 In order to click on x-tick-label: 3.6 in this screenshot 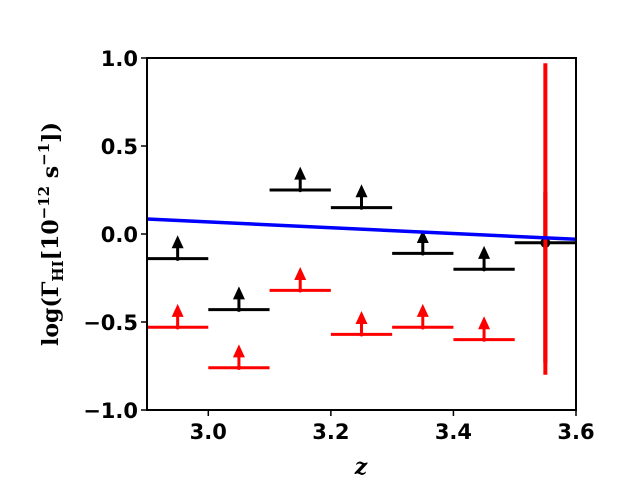, I will do `click(575, 432)`.